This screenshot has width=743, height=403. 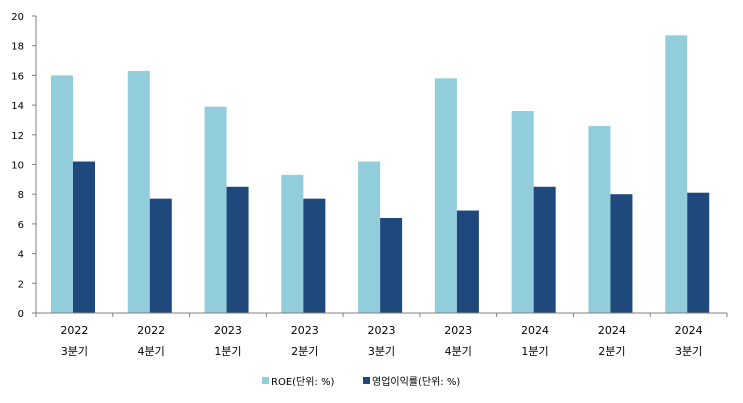 What do you see at coordinates (689, 330) in the screenshot?
I see `x-tick-year-8: 2024` at bounding box center [689, 330].